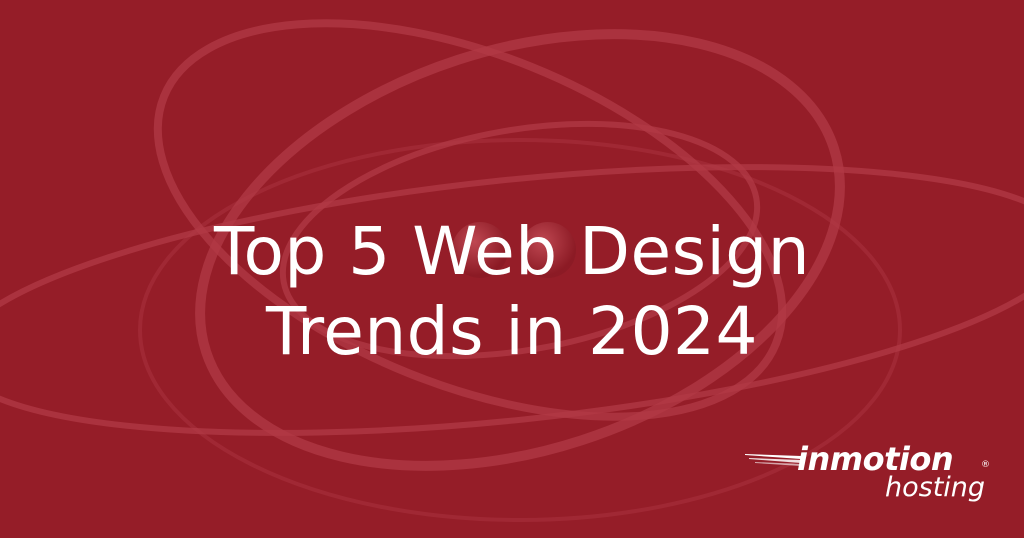 This screenshot has height=538, width=1024. Describe the element at coordinates (773, 460) in the screenshot. I see `speed-lines-icon` at that location.